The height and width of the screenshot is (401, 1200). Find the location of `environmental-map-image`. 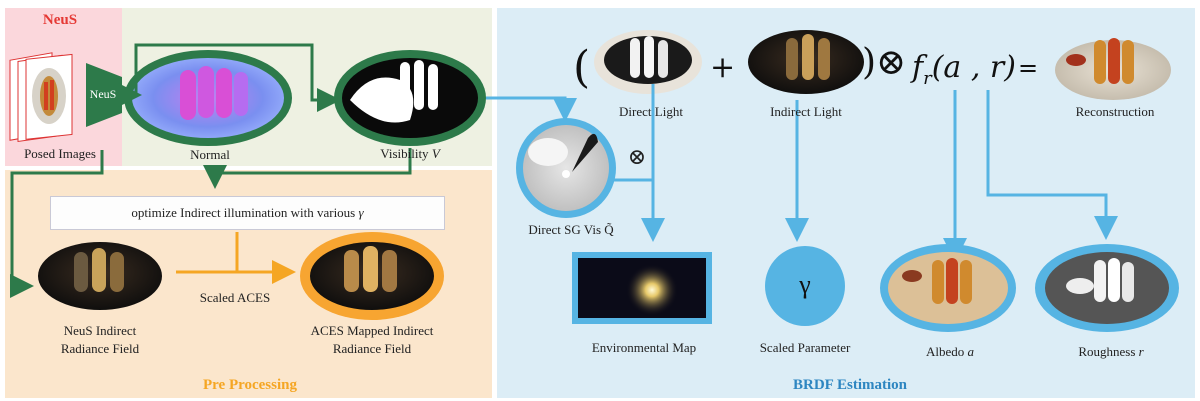

environmental-map-image is located at coordinates (642, 288).